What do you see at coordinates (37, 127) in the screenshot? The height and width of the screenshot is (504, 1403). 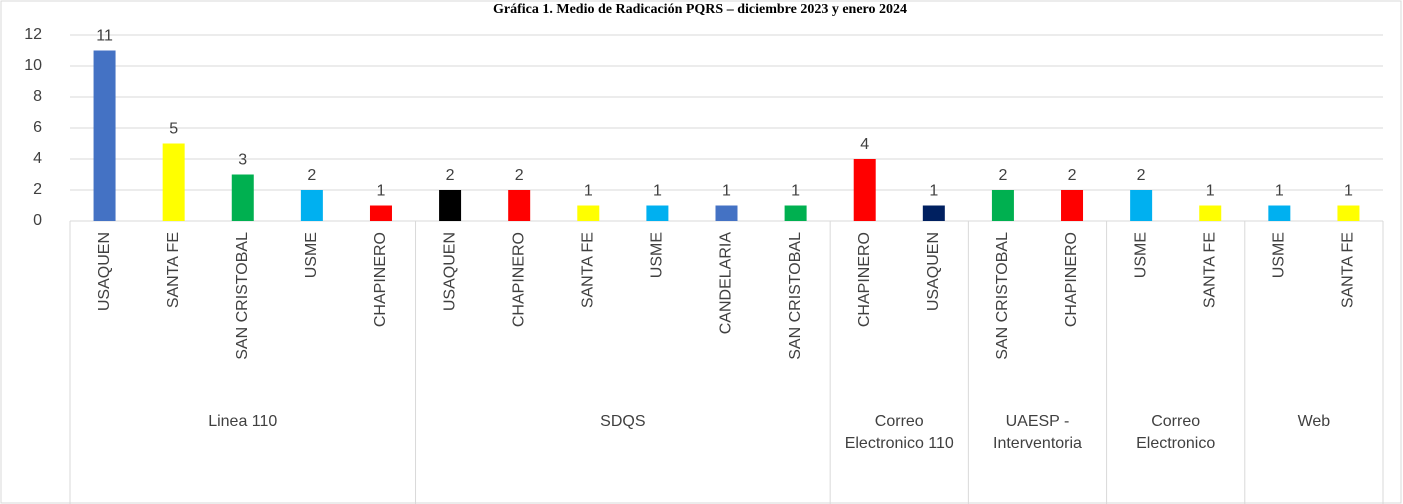 I see `y-tick-label: 6` at bounding box center [37, 127].